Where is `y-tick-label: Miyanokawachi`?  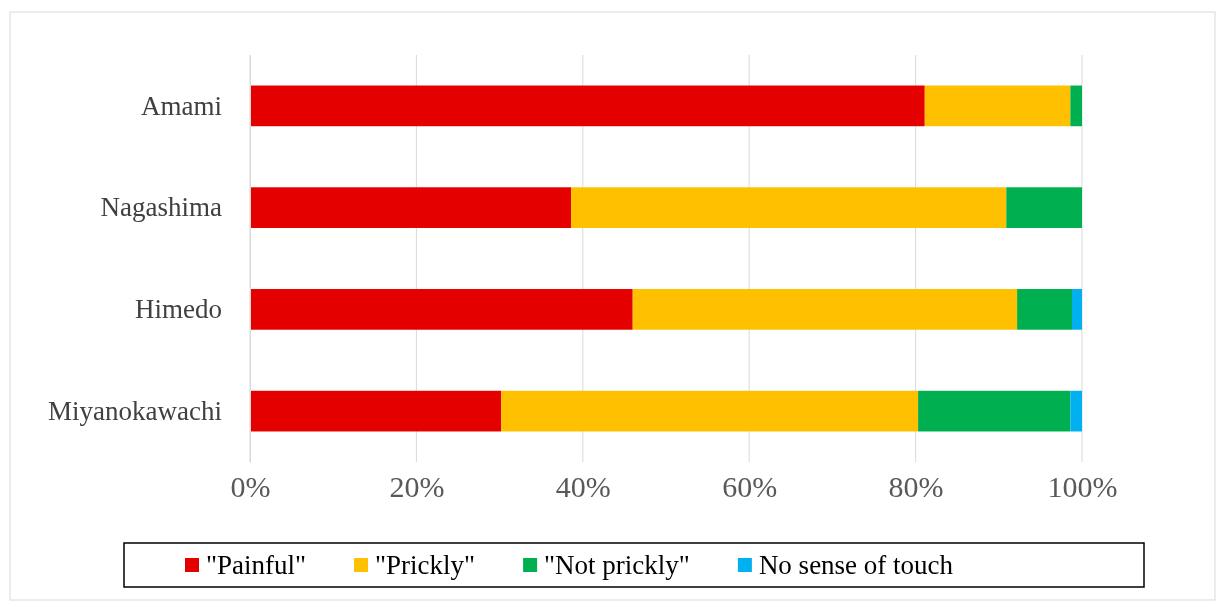 y-tick-label: Miyanokawachi is located at coordinates (135, 410).